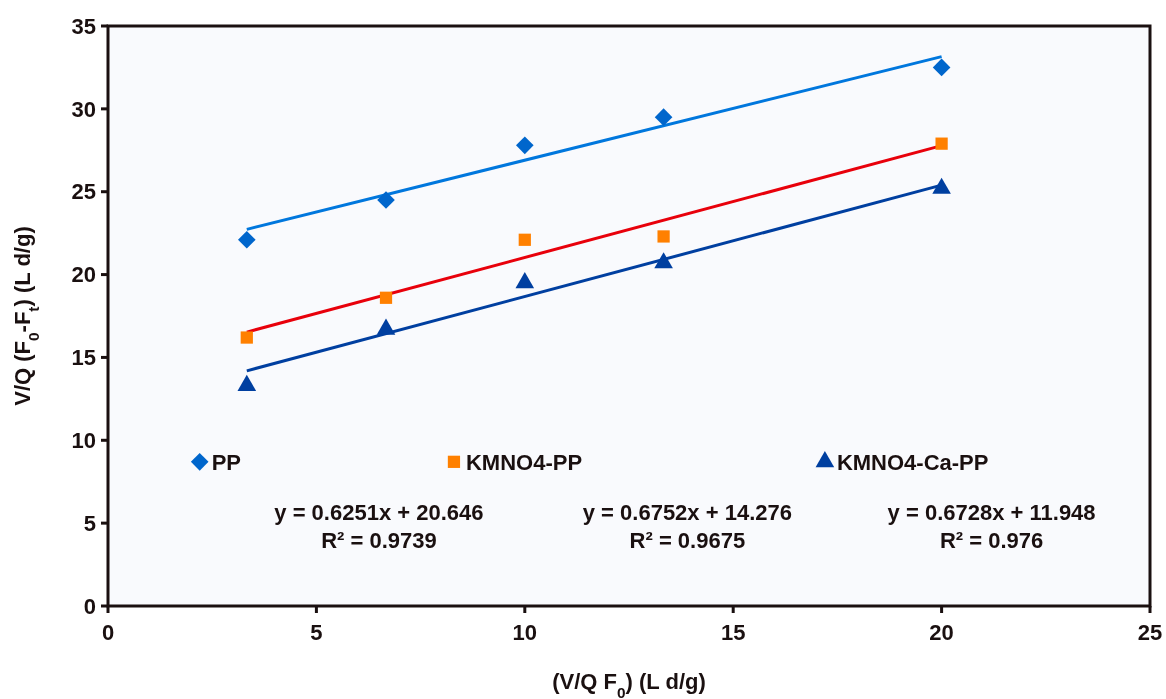 This screenshot has width=1166, height=699. What do you see at coordinates (687, 540) in the screenshot?
I see `annotation: R² = 0.9675` at bounding box center [687, 540].